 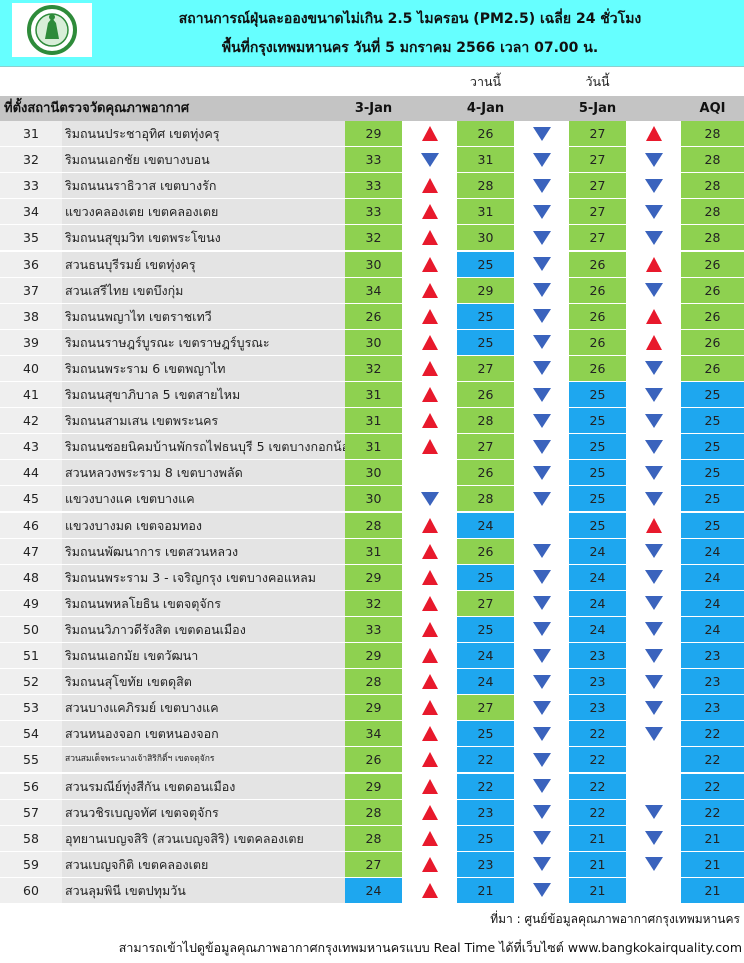 I want to click on pm25-value-day2: 31, so click(x=485, y=160).